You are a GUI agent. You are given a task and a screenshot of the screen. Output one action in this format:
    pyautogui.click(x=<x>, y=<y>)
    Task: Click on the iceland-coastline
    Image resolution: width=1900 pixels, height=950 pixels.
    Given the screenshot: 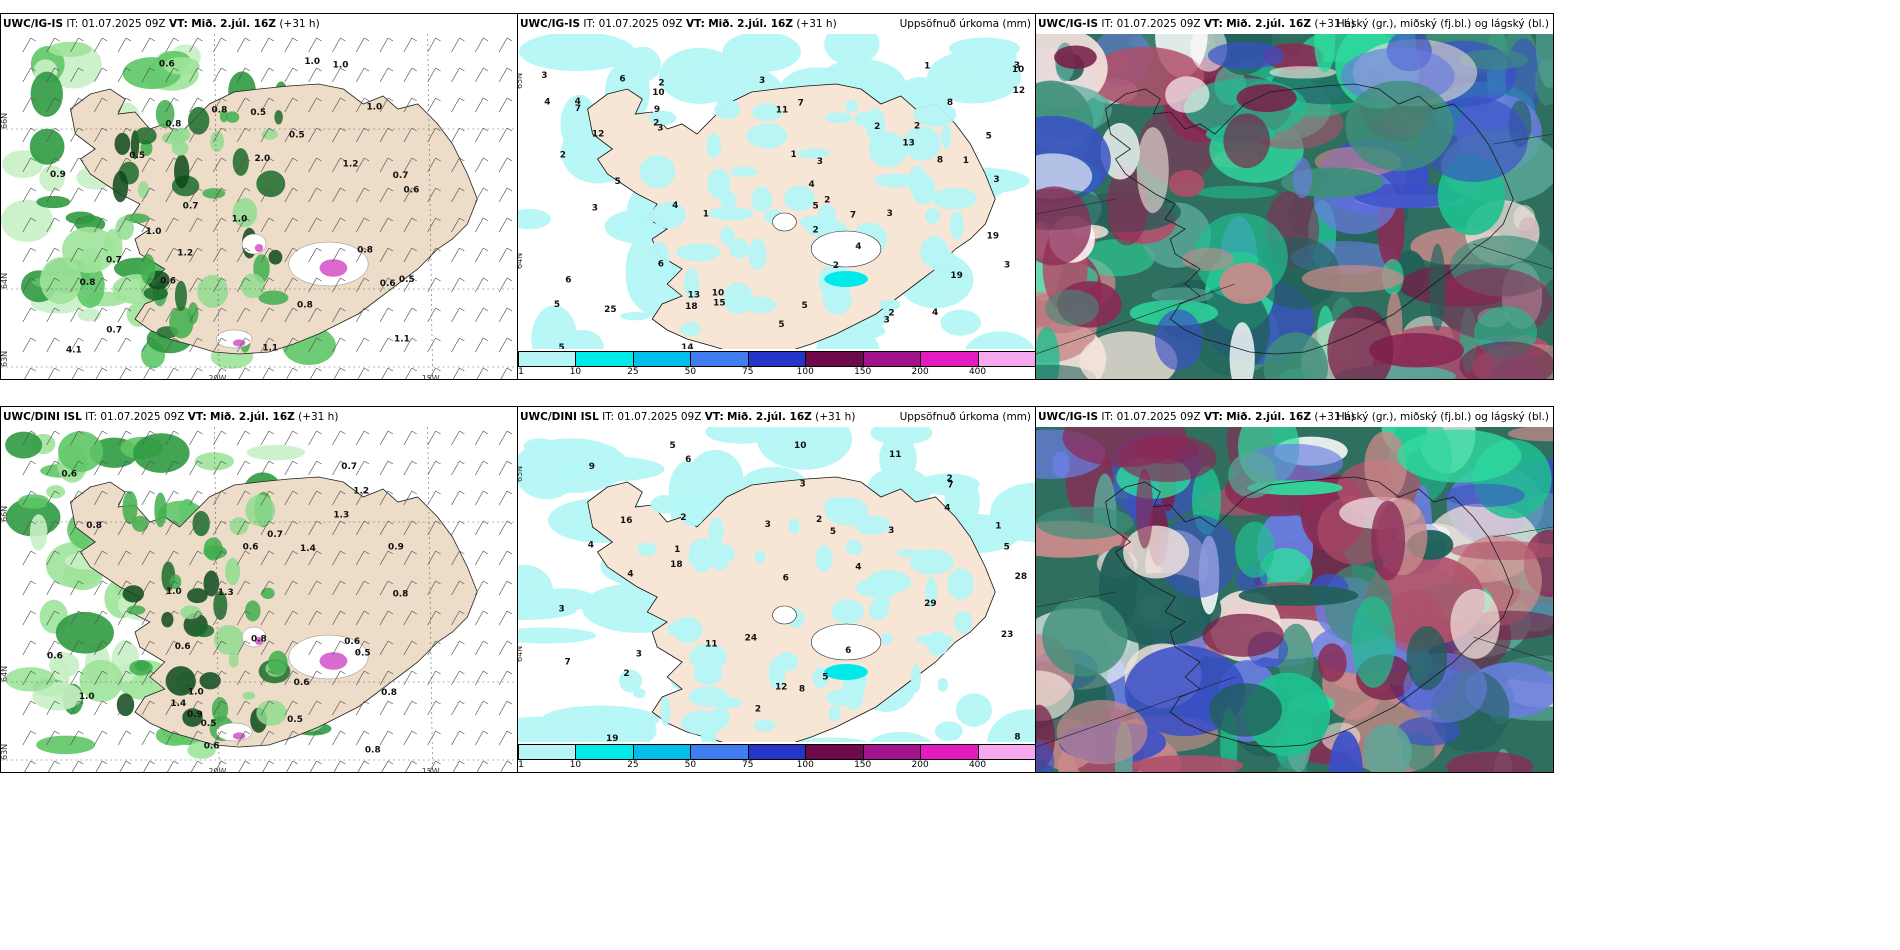 What is the action you would take?
    pyautogui.click(x=1309, y=612)
    